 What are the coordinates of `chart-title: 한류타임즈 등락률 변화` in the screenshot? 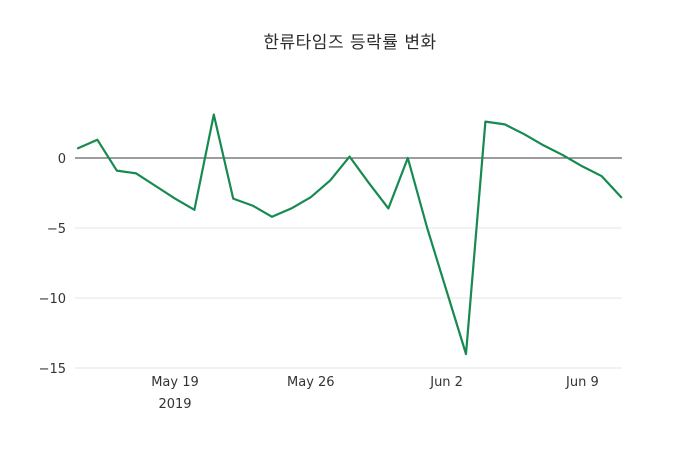 It's located at (350, 43).